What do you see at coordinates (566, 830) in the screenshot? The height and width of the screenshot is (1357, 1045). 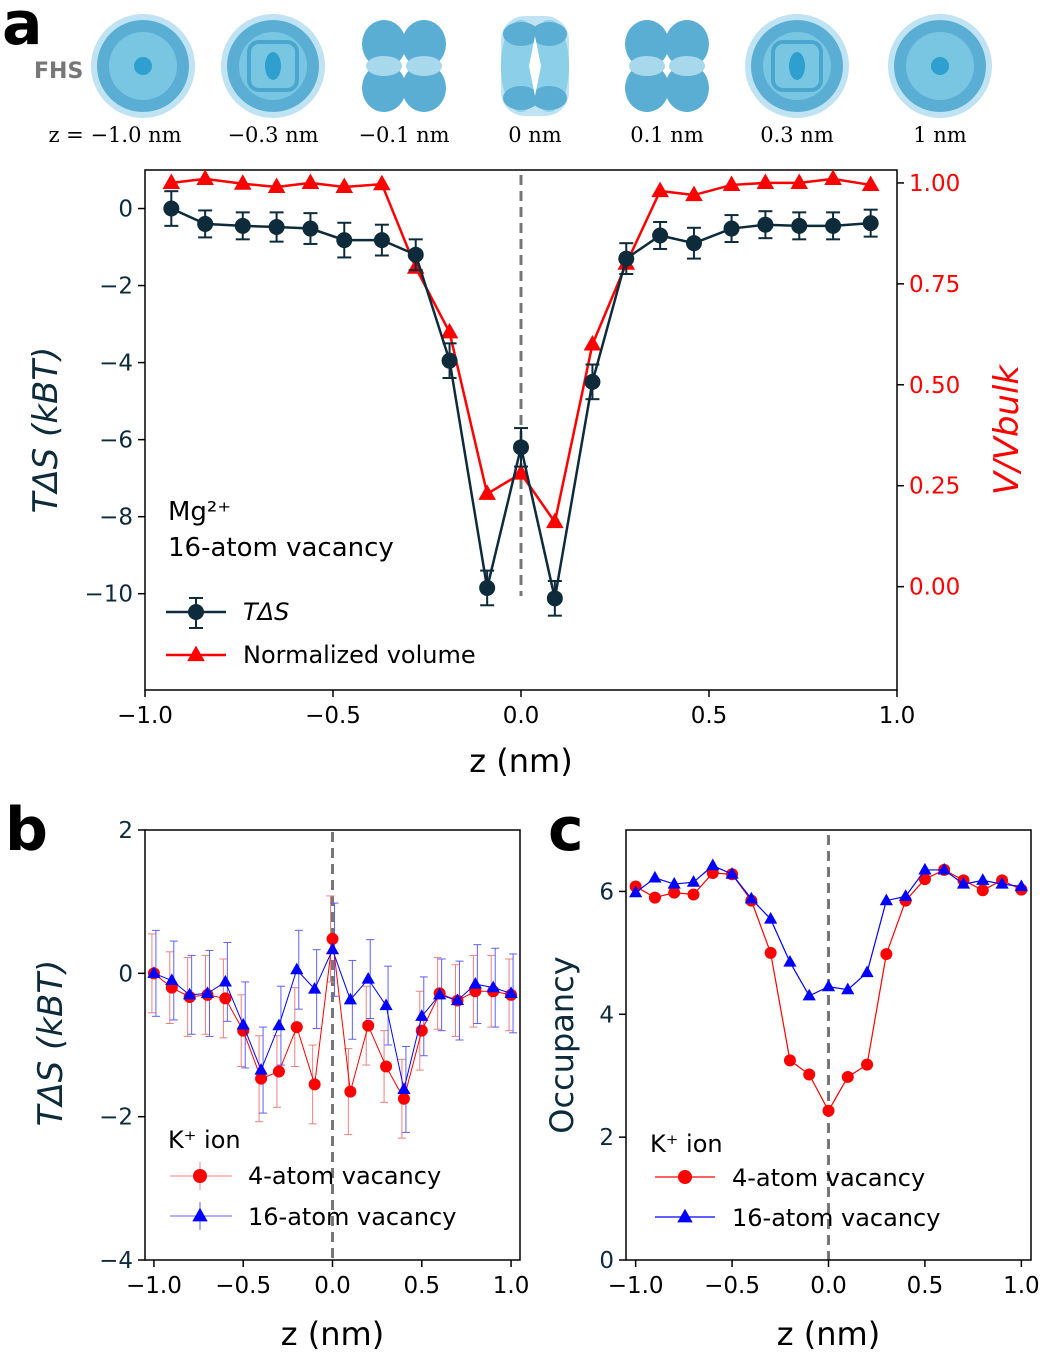 I see `panel-letter-c: c` at bounding box center [566, 830].